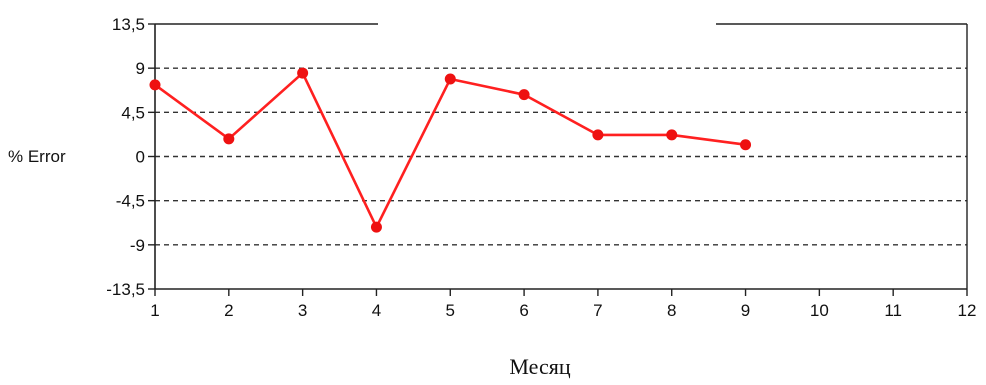 This screenshot has width=986, height=385. What do you see at coordinates (228, 310) in the screenshot?
I see `x-tick-label-1: 2` at bounding box center [228, 310].